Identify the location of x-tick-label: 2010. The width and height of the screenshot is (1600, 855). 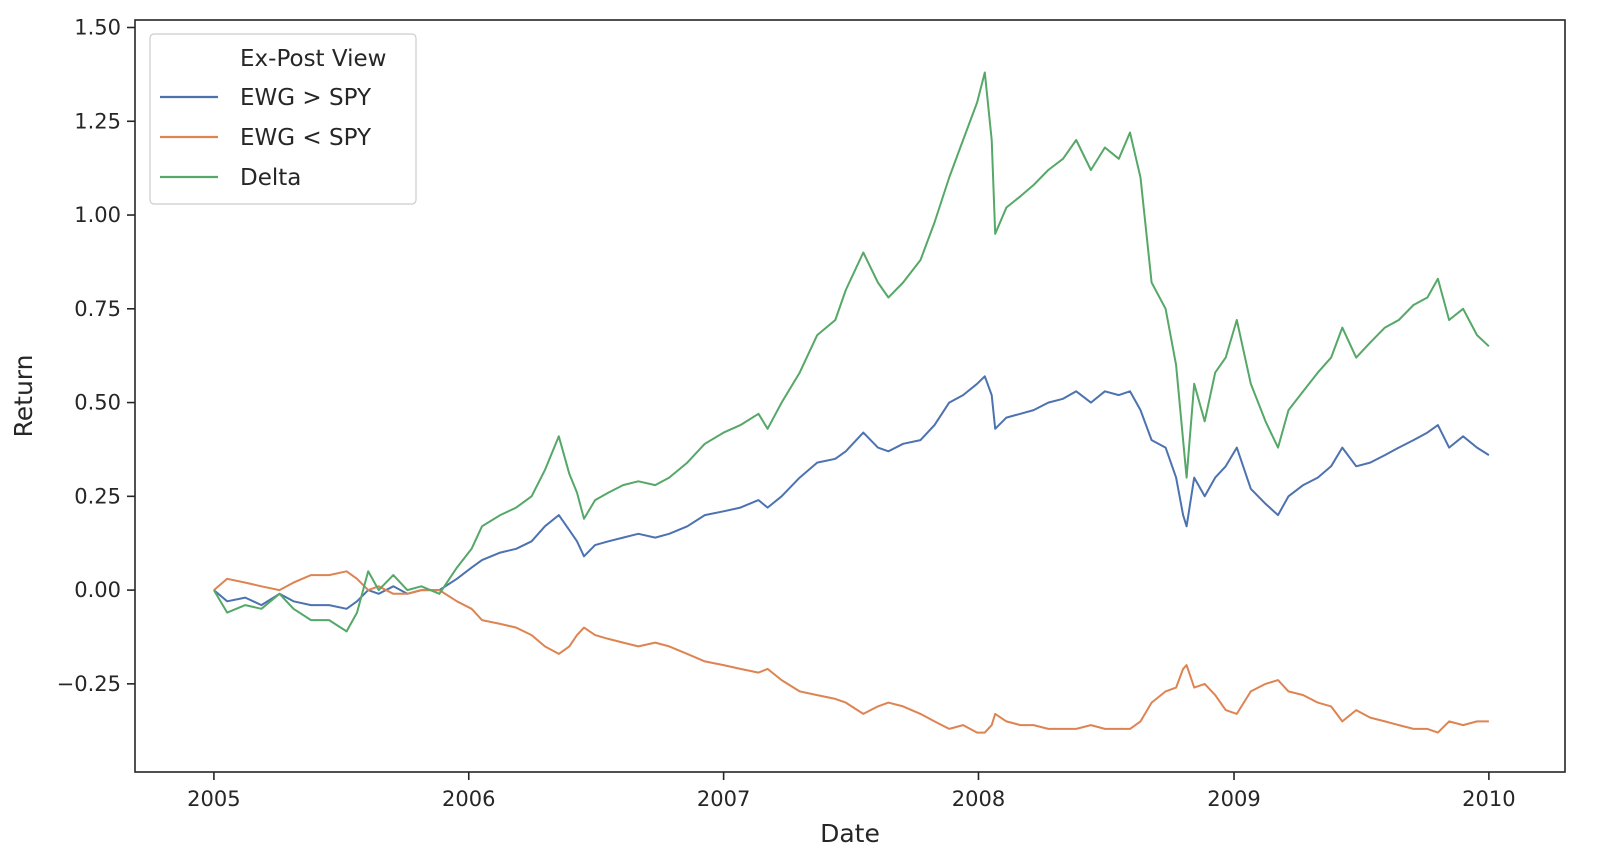
(1488, 799).